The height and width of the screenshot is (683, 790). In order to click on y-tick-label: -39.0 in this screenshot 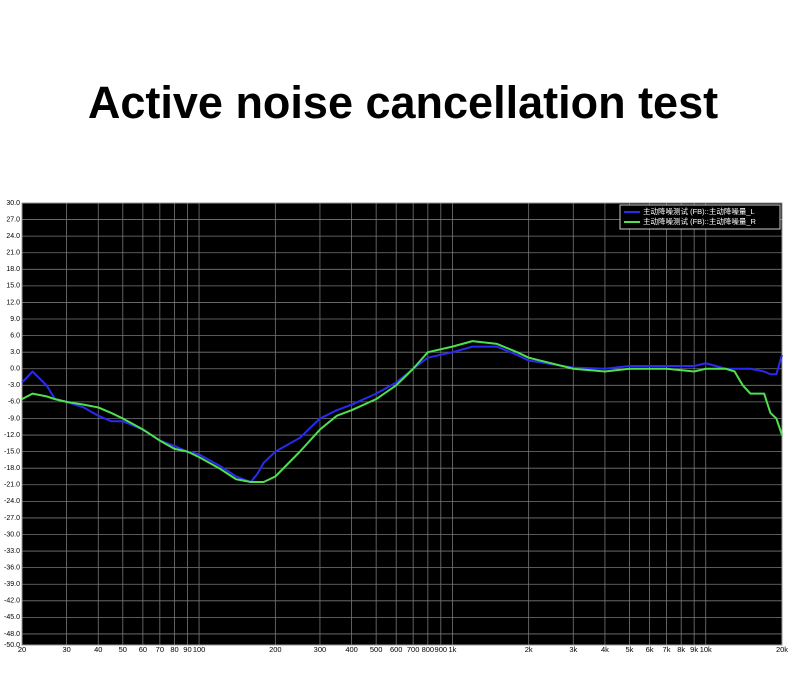, I will do `click(12, 584)`.